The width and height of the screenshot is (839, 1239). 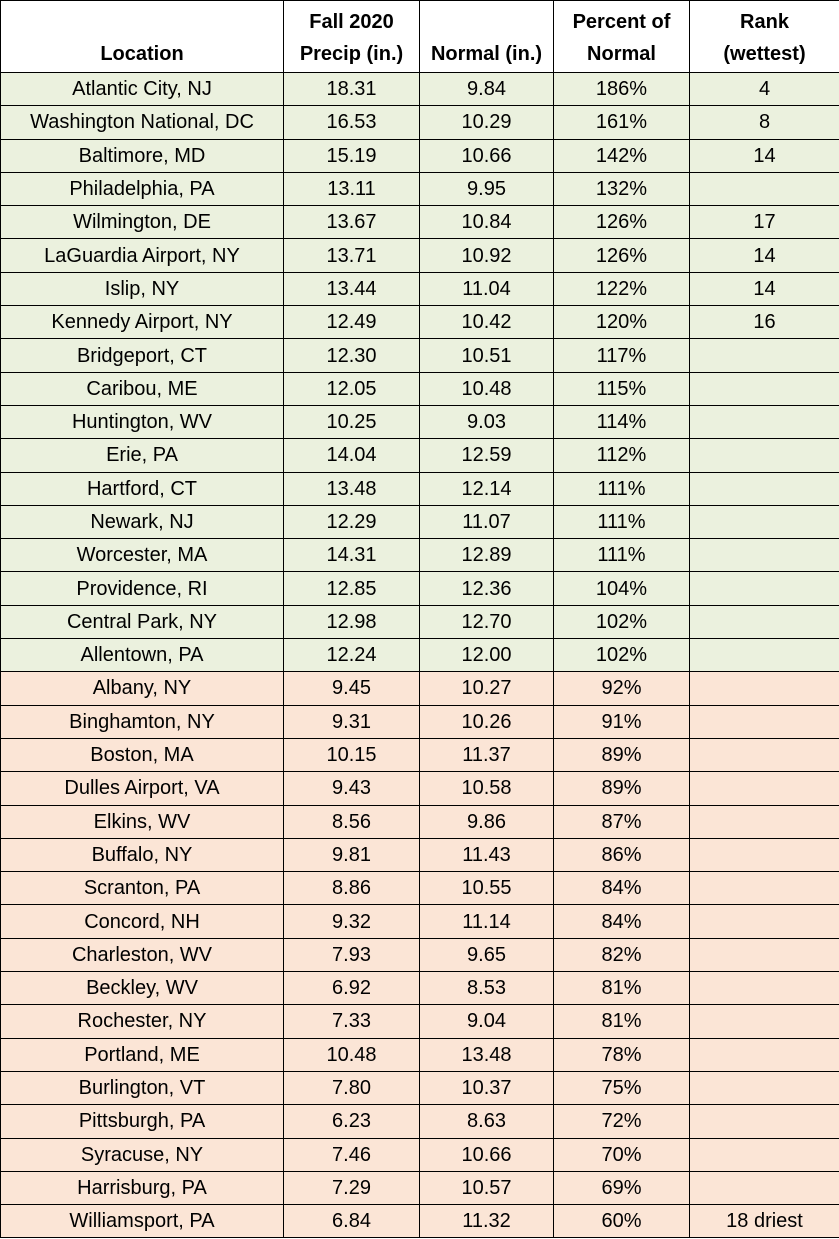 What do you see at coordinates (351, 1121) in the screenshot?
I see `table-cell: 6.23` at bounding box center [351, 1121].